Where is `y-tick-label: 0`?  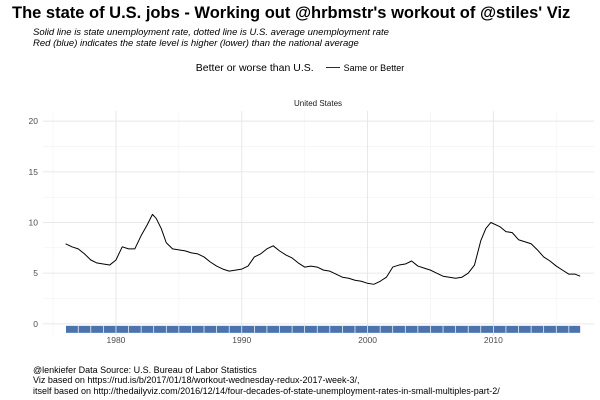
y-tick-label: 0 is located at coordinates (35, 324).